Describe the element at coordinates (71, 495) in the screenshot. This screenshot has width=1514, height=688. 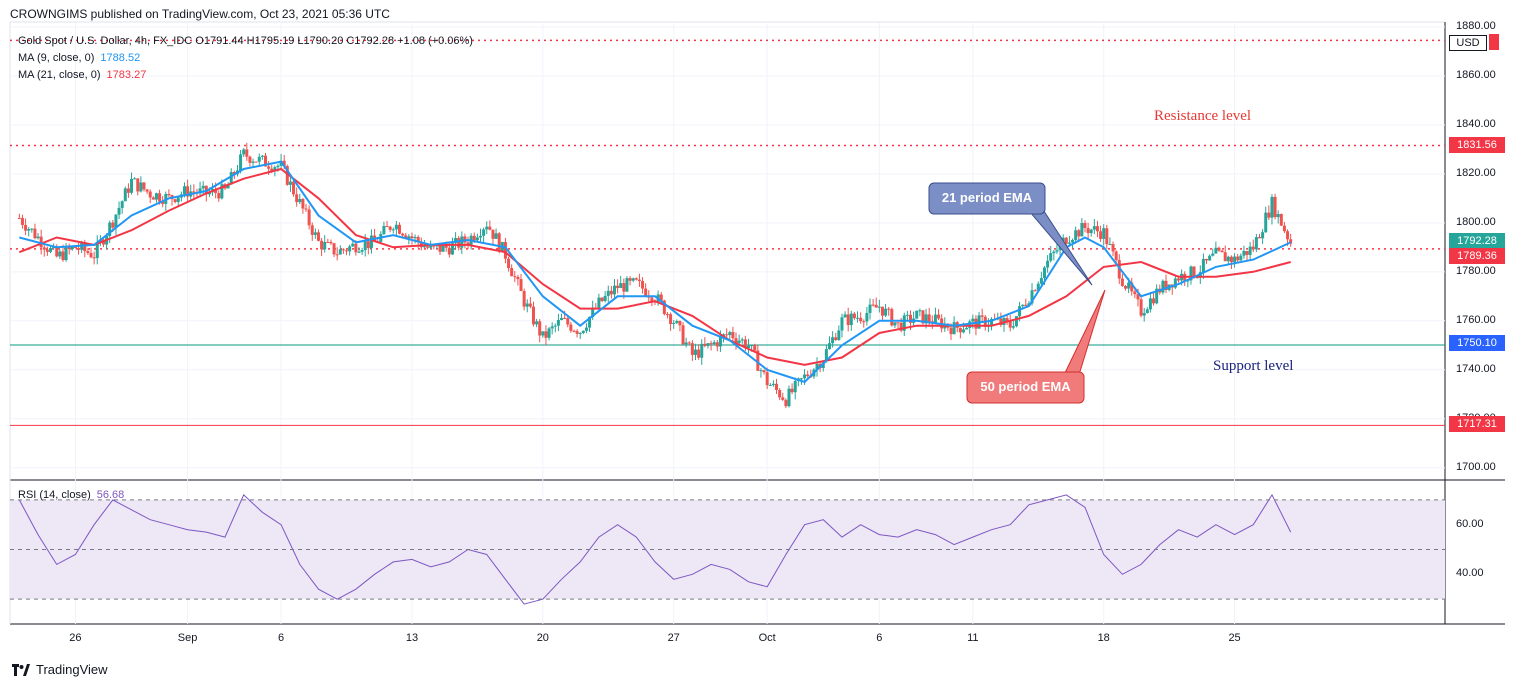
I see `rsi-legend: RSI (14, close) 56.68` at that location.